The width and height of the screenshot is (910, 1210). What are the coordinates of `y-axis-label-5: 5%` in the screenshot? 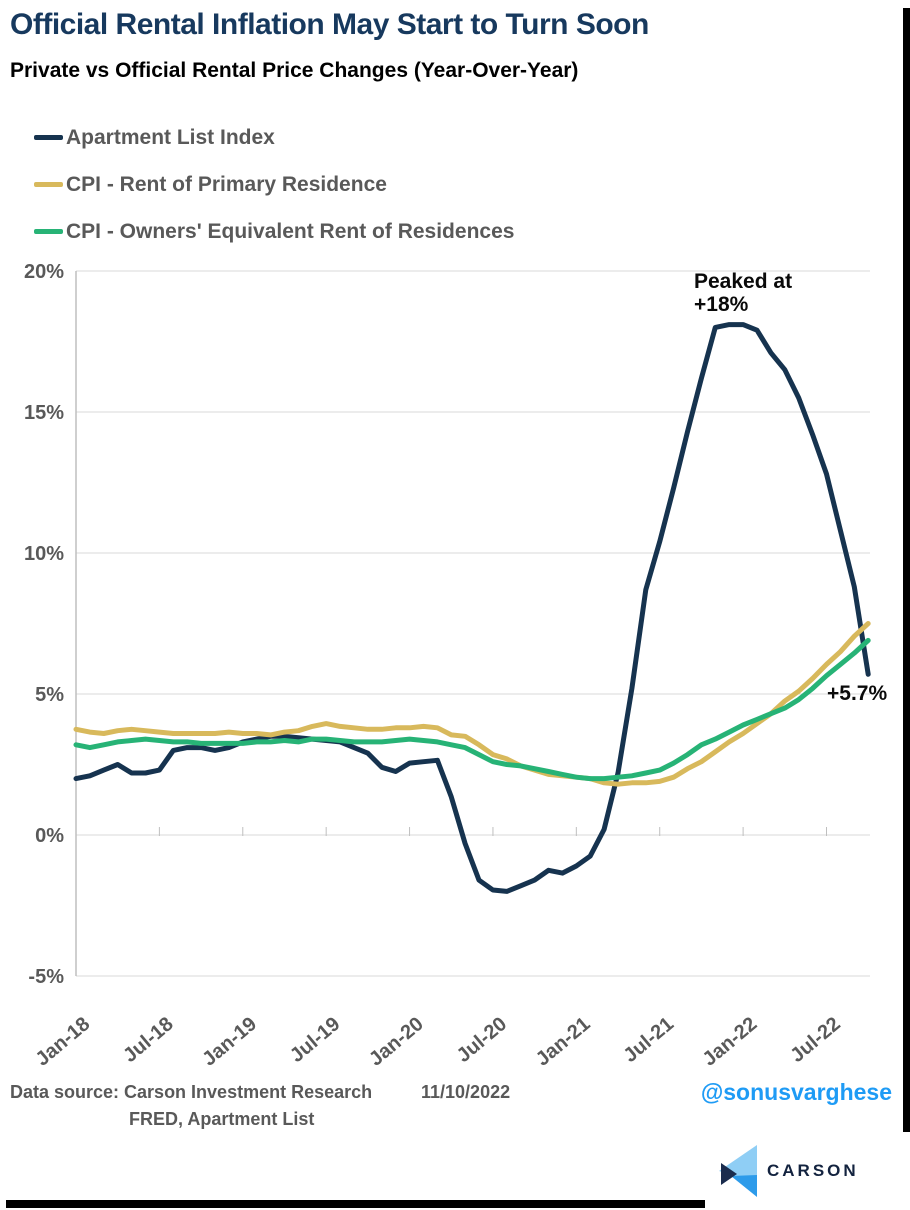 It's located at (49, 695).